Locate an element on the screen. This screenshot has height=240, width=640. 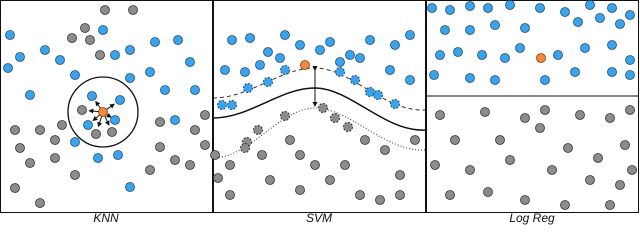
query-point is located at coordinates (103, 112).